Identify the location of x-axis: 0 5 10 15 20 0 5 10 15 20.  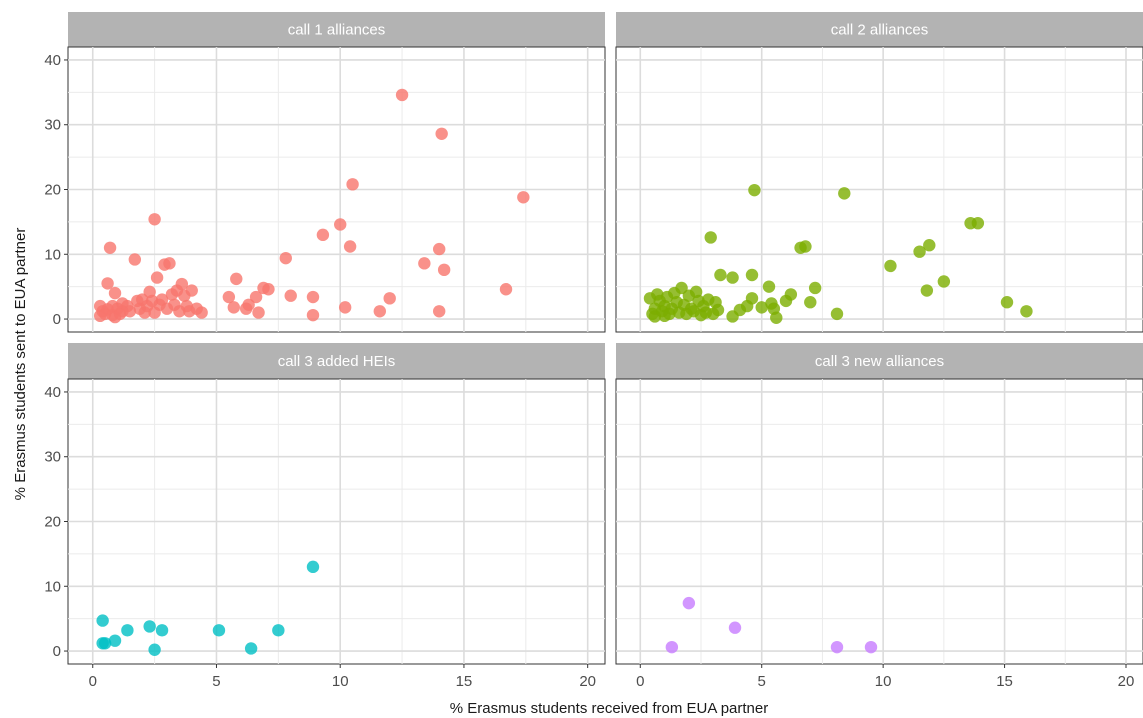
(612, 677).